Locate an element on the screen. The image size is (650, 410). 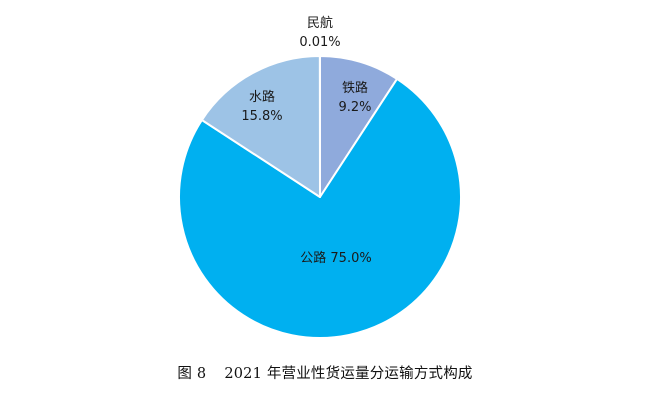
slice-label-railway-value: 9.2% is located at coordinates (354, 107).